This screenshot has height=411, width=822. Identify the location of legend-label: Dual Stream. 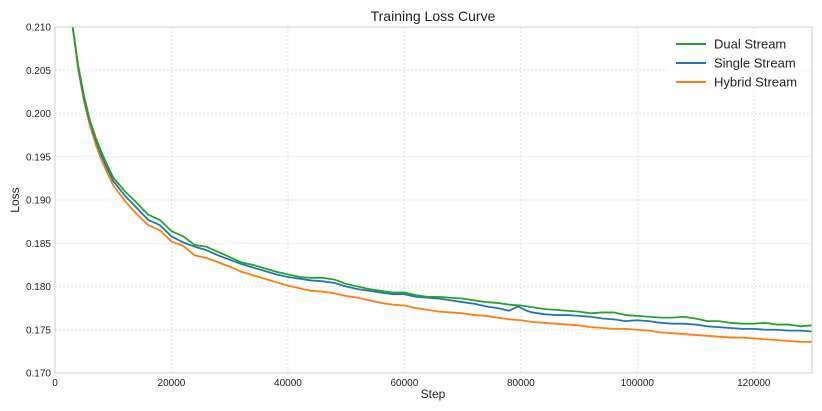
(750, 44).